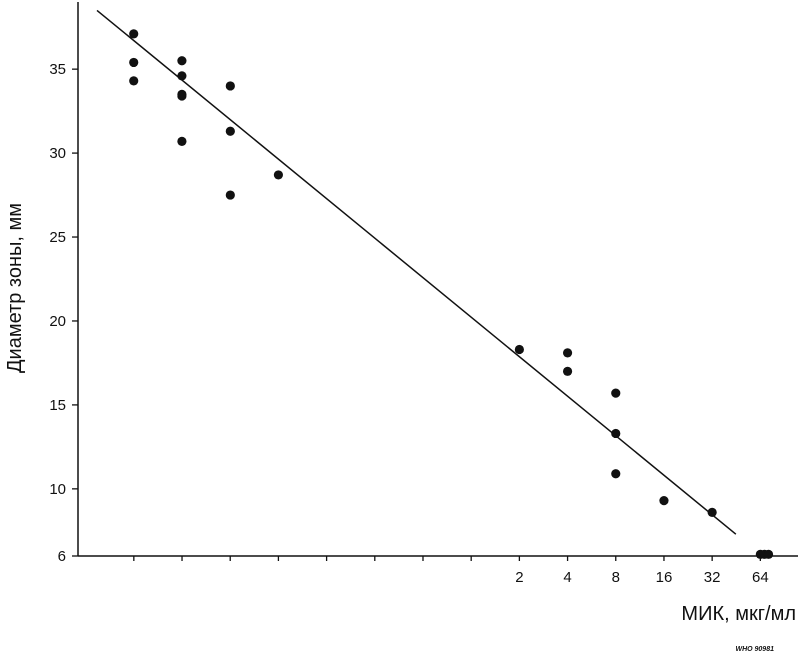  What do you see at coordinates (664, 577) in the screenshot?
I see `x-tick-label: 16` at bounding box center [664, 577].